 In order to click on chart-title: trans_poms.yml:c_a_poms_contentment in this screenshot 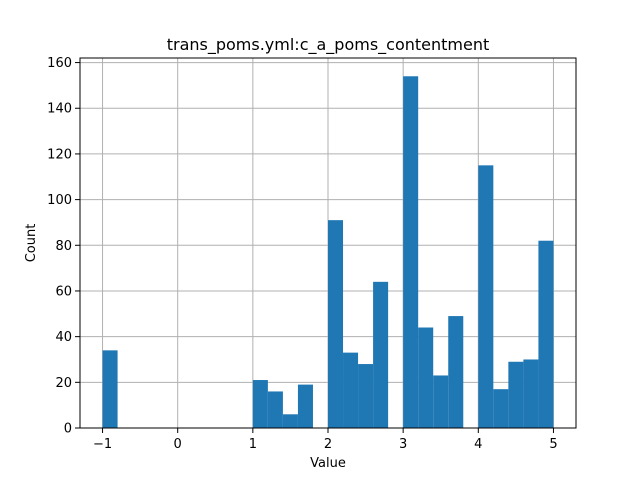, I will do `click(328, 45)`.